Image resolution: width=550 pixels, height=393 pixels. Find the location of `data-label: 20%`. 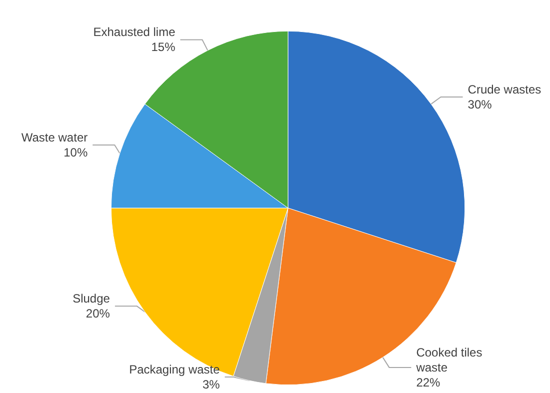

data-label: 20% is located at coordinates (98, 313).